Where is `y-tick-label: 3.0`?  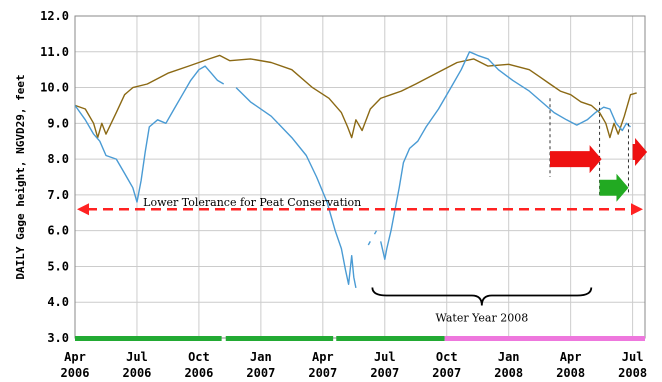
y-tick-label: 3.0 is located at coordinates (58, 338).